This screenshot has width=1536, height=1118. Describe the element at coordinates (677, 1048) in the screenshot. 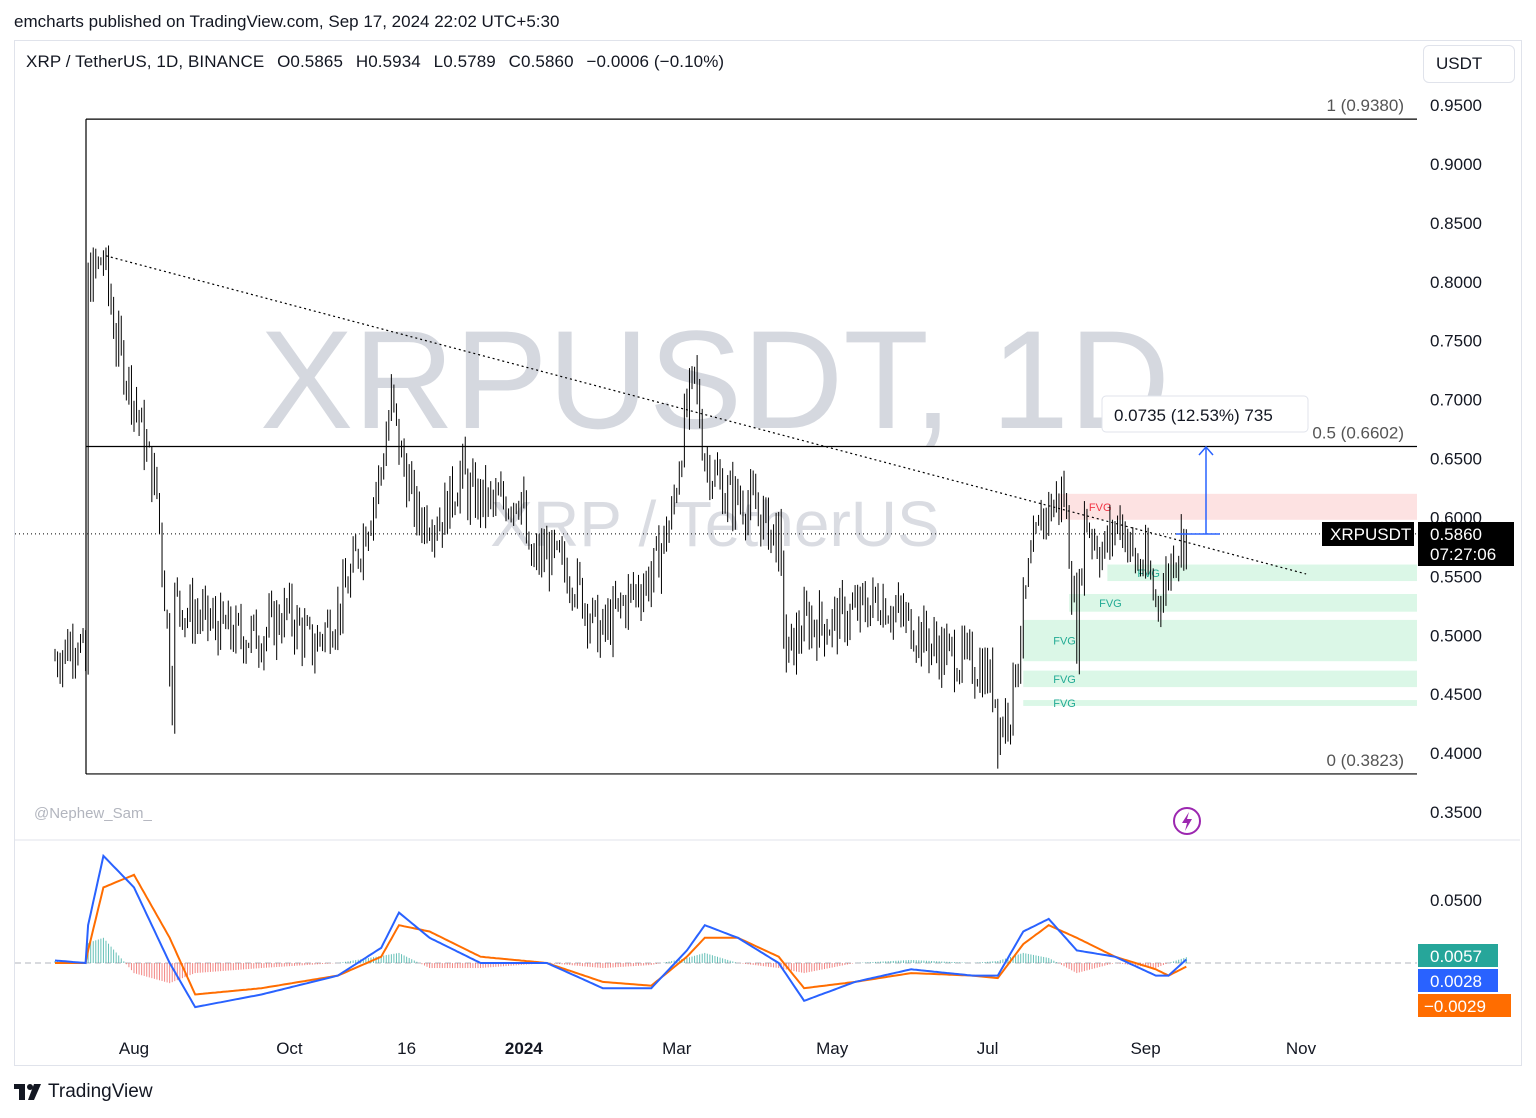

I see `time-tick: Mar` at that location.